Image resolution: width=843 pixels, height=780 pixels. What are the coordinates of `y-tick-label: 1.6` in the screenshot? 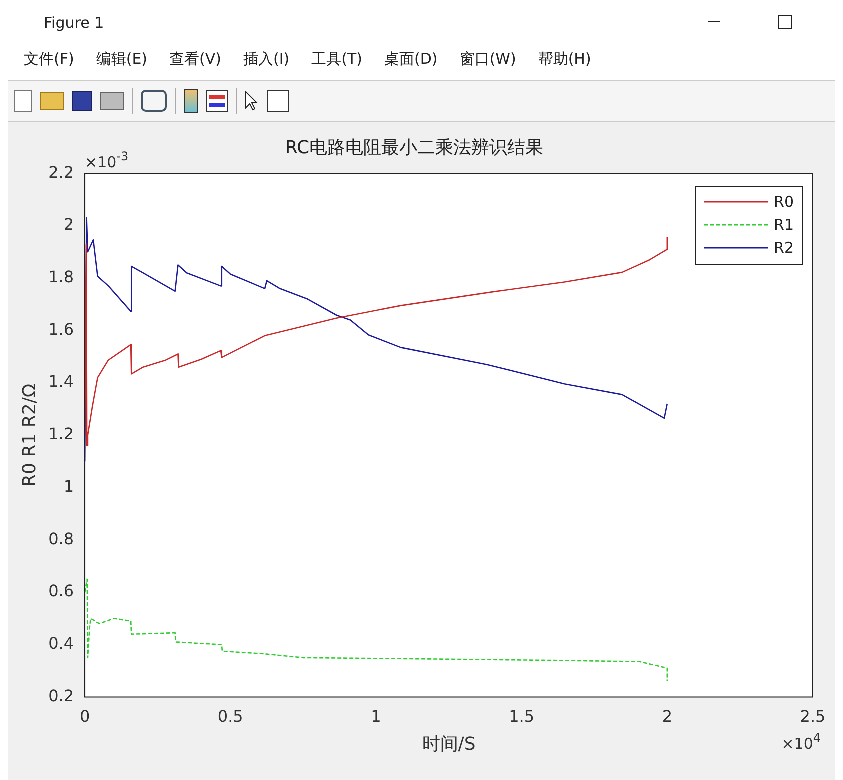 It's located at (61, 329).